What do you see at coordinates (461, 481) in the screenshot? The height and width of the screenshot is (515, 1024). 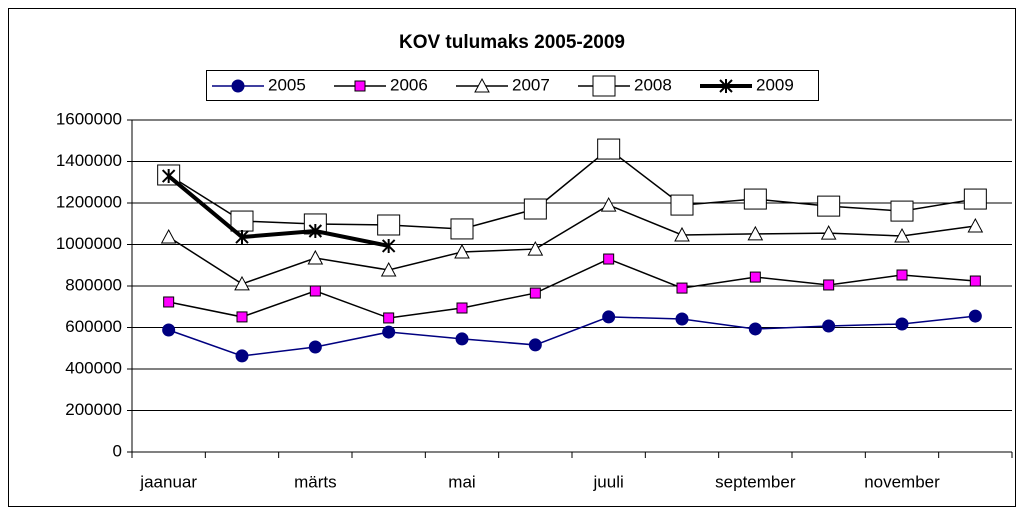 I see `x-tick-label: mai` at bounding box center [461, 481].